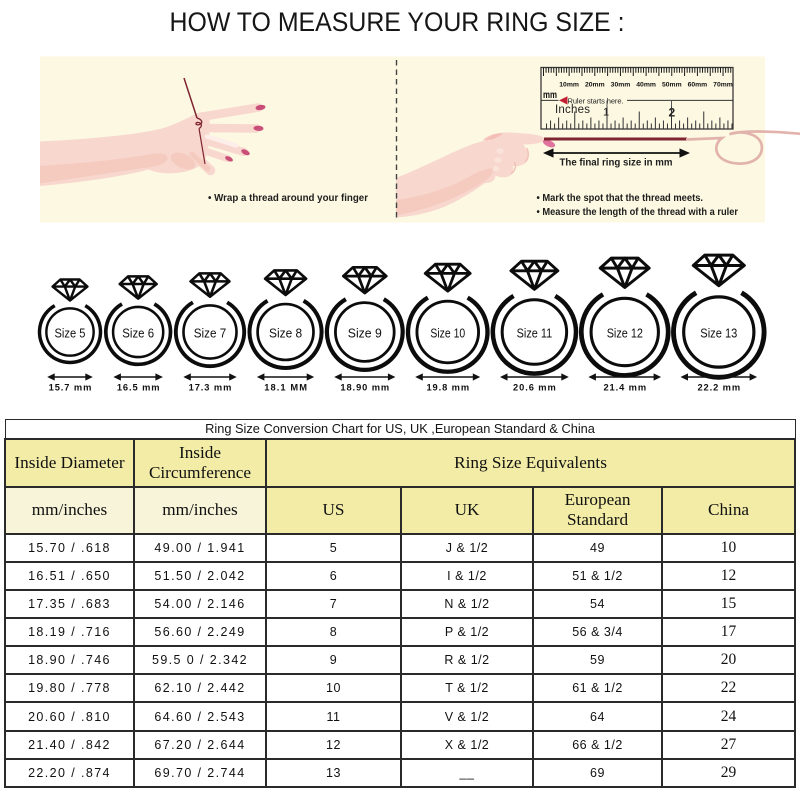  I want to click on svg-text: Ruler starts here., so click(596, 100).